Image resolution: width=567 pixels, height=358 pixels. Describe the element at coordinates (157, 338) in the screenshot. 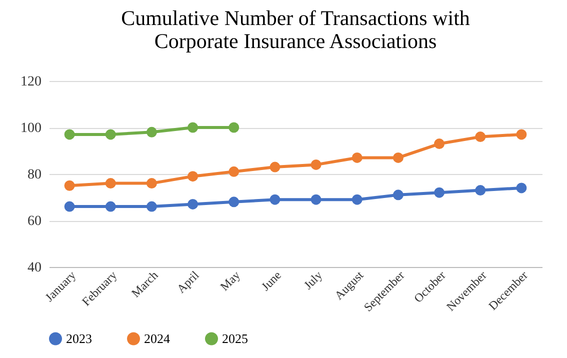

I see `legend-label: 2024` at that location.